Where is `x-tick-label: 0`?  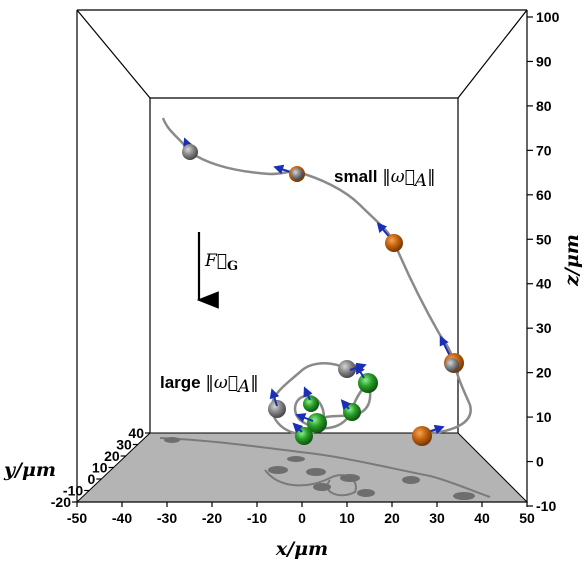 x-tick-label: 0 is located at coordinates (302, 518).